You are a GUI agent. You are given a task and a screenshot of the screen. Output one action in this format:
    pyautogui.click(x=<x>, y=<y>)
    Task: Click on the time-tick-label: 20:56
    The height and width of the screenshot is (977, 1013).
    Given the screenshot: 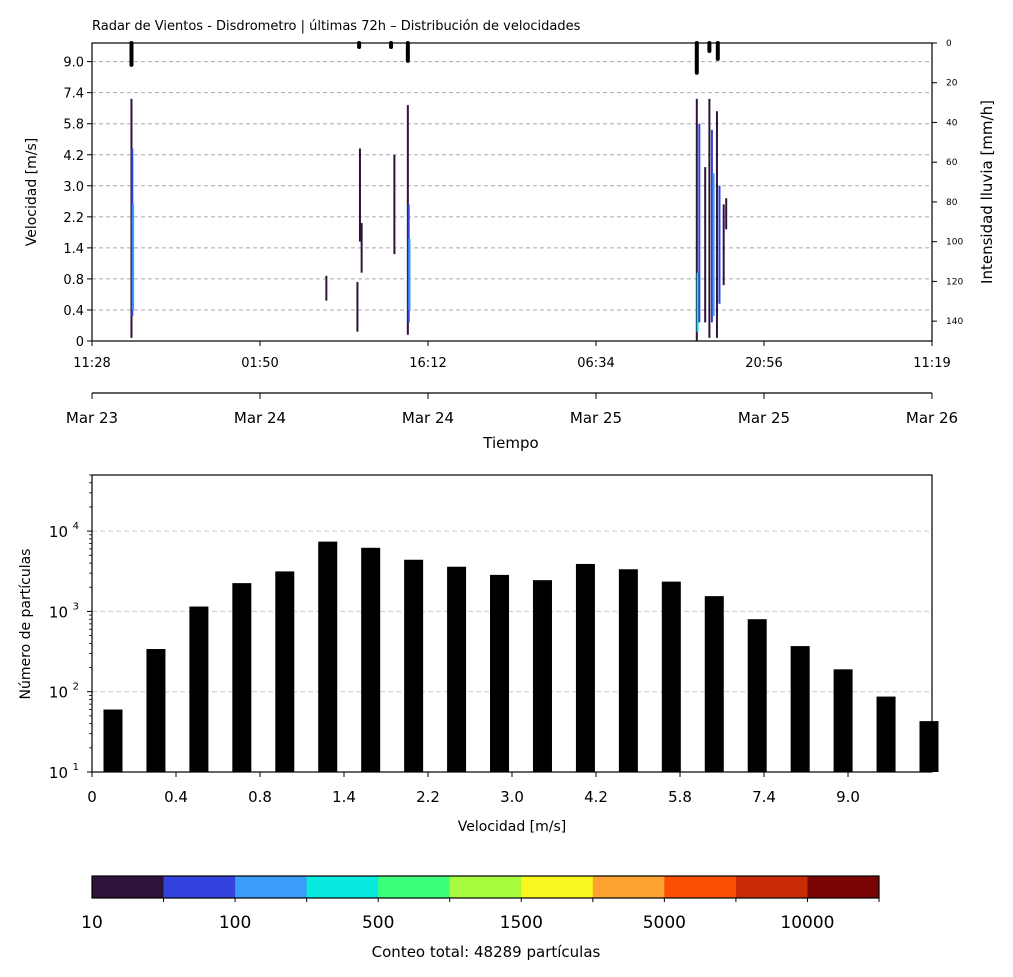 What is the action you would take?
    pyautogui.click(x=763, y=363)
    